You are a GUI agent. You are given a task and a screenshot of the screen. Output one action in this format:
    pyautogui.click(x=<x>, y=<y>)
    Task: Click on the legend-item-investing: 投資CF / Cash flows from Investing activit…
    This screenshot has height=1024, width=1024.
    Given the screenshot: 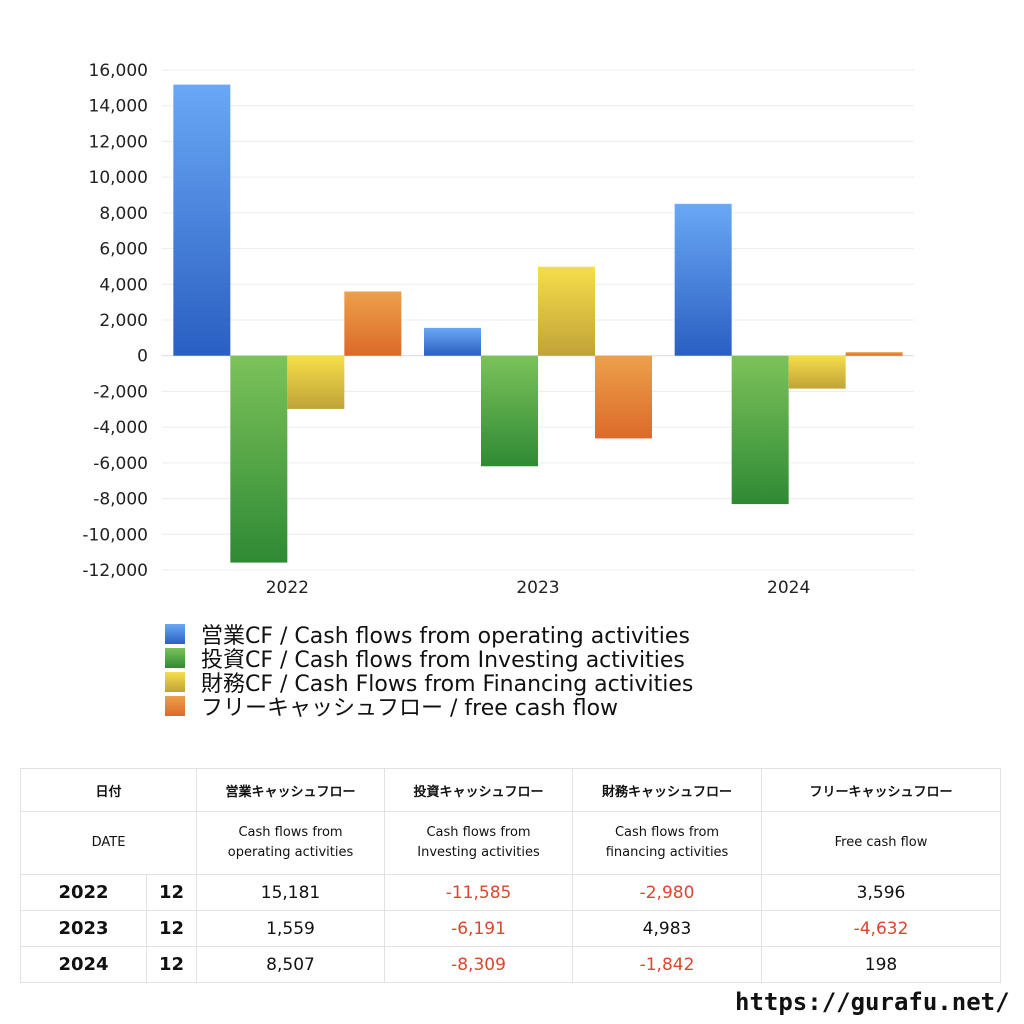 What is the action you would take?
    pyautogui.click(x=429, y=659)
    